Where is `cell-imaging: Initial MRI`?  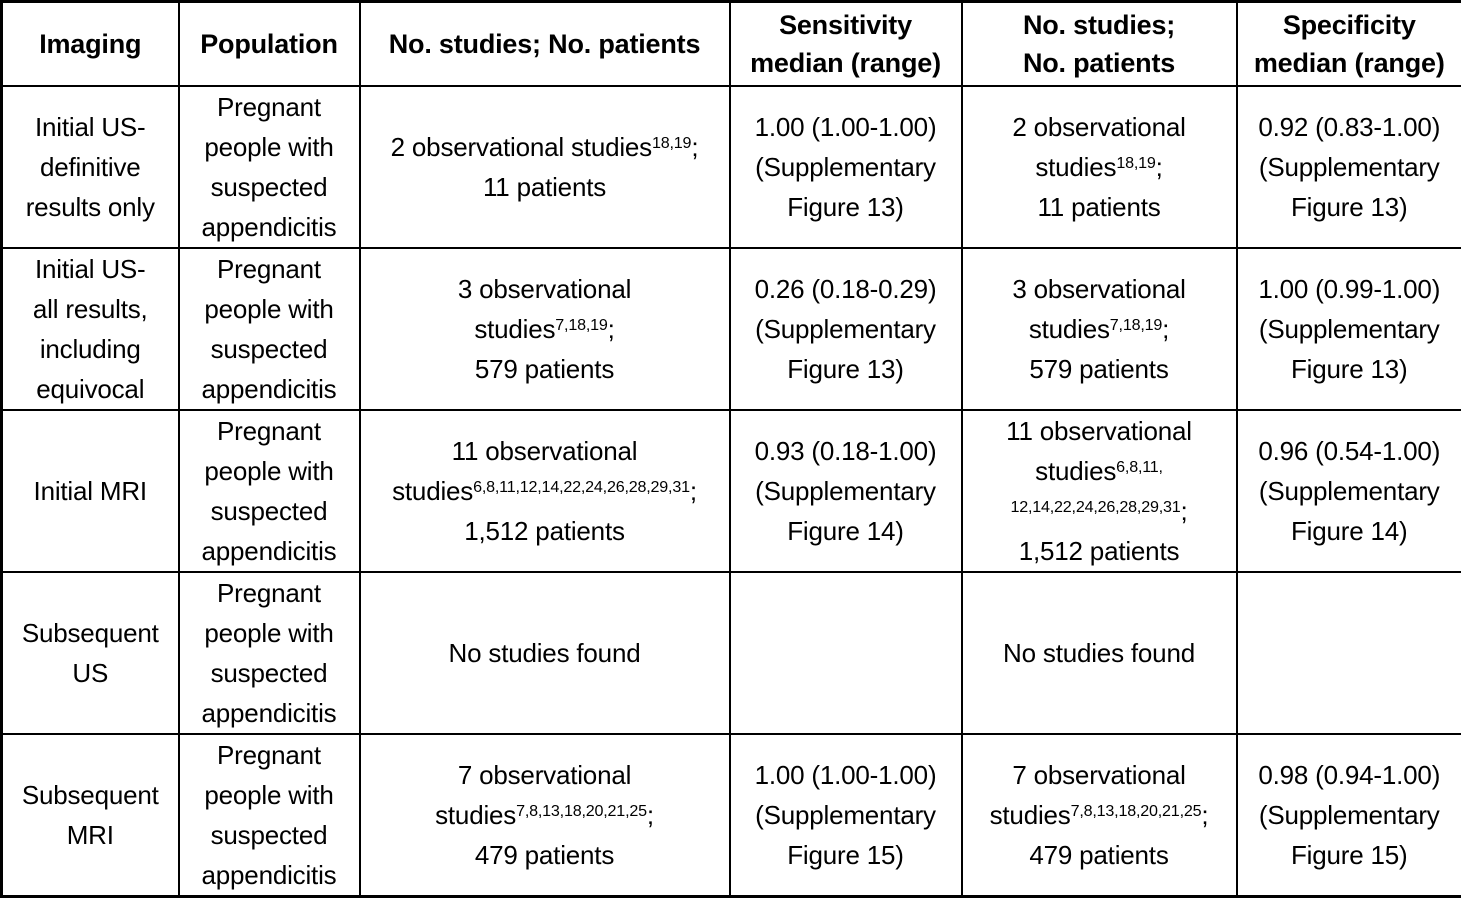 cell-imaging: Initial MRI is located at coordinates (90, 491).